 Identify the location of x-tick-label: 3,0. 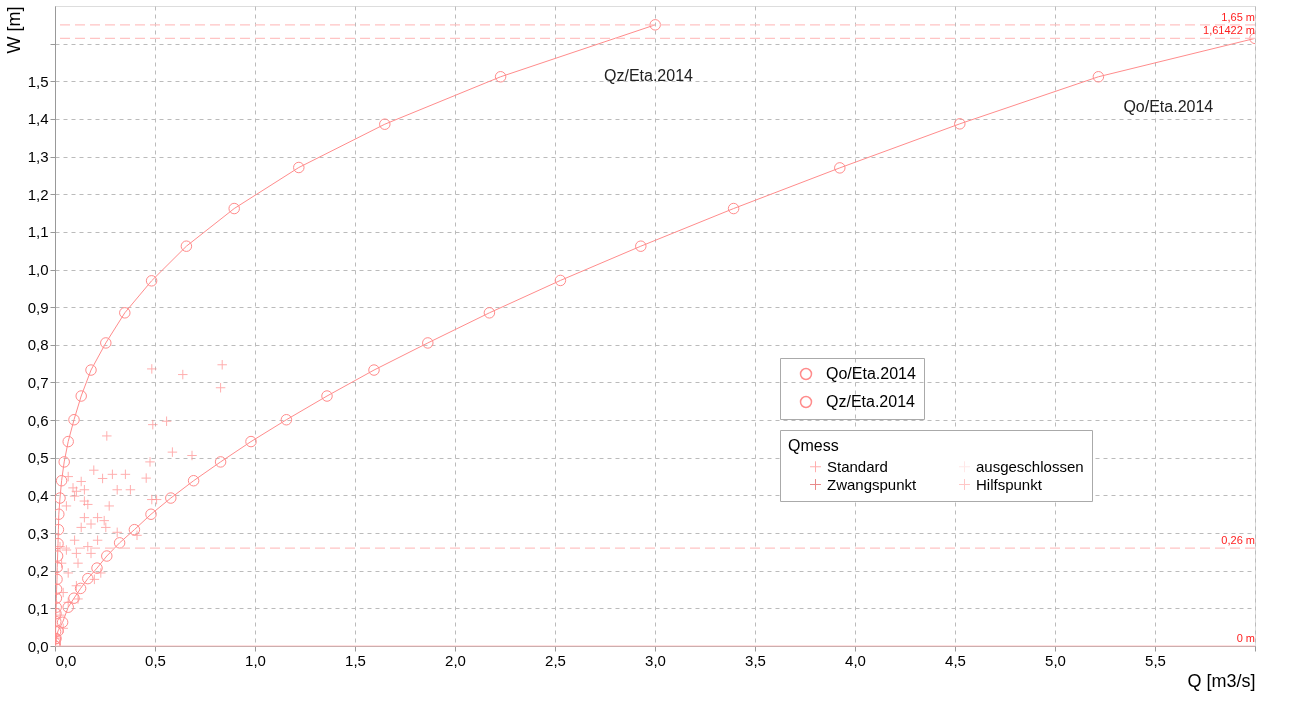
(655, 660).